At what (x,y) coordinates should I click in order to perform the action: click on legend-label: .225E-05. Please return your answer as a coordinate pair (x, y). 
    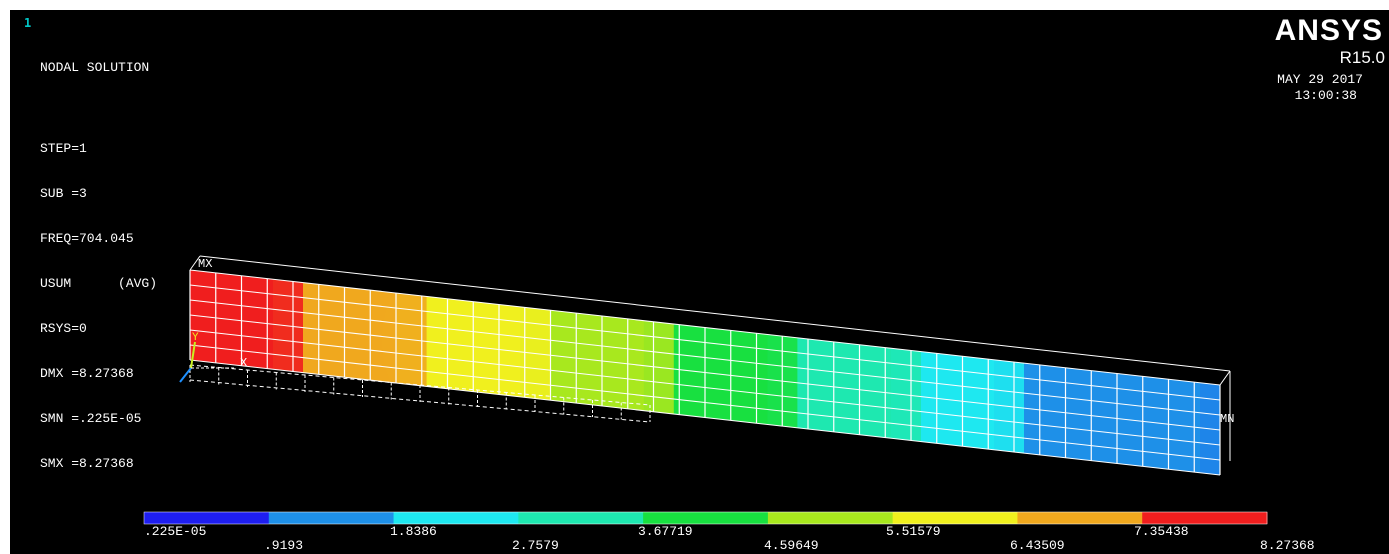
    Looking at the image, I should click on (175, 531).